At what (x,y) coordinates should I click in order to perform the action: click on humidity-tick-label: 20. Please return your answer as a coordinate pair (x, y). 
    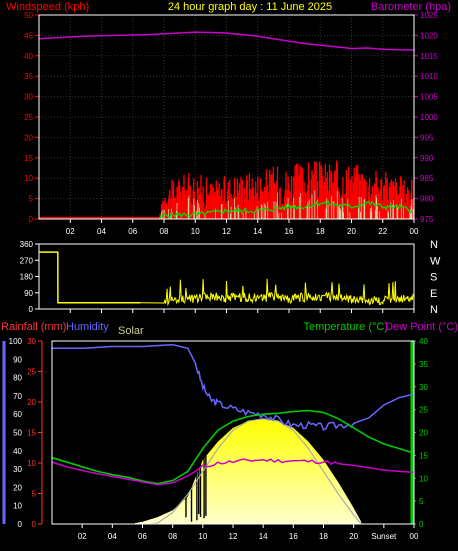
    Looking at the image, I should click on (17, 487).